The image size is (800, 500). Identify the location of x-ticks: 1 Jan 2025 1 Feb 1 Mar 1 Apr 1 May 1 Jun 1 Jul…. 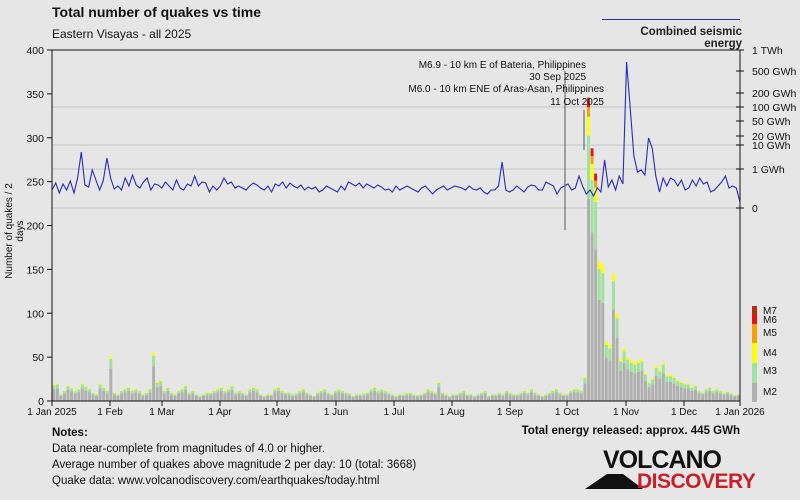
(396, 409).